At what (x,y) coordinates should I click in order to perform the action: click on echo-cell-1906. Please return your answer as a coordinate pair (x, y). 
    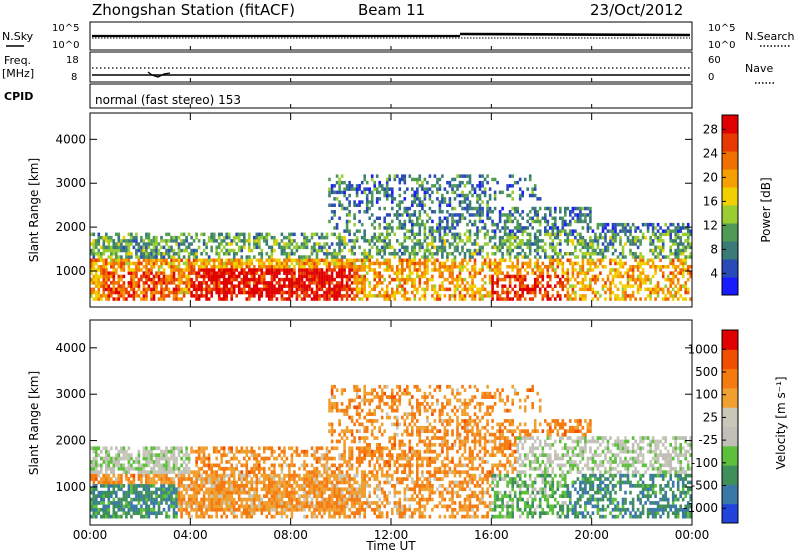
    Looking at the image, I should click on (395, 299).